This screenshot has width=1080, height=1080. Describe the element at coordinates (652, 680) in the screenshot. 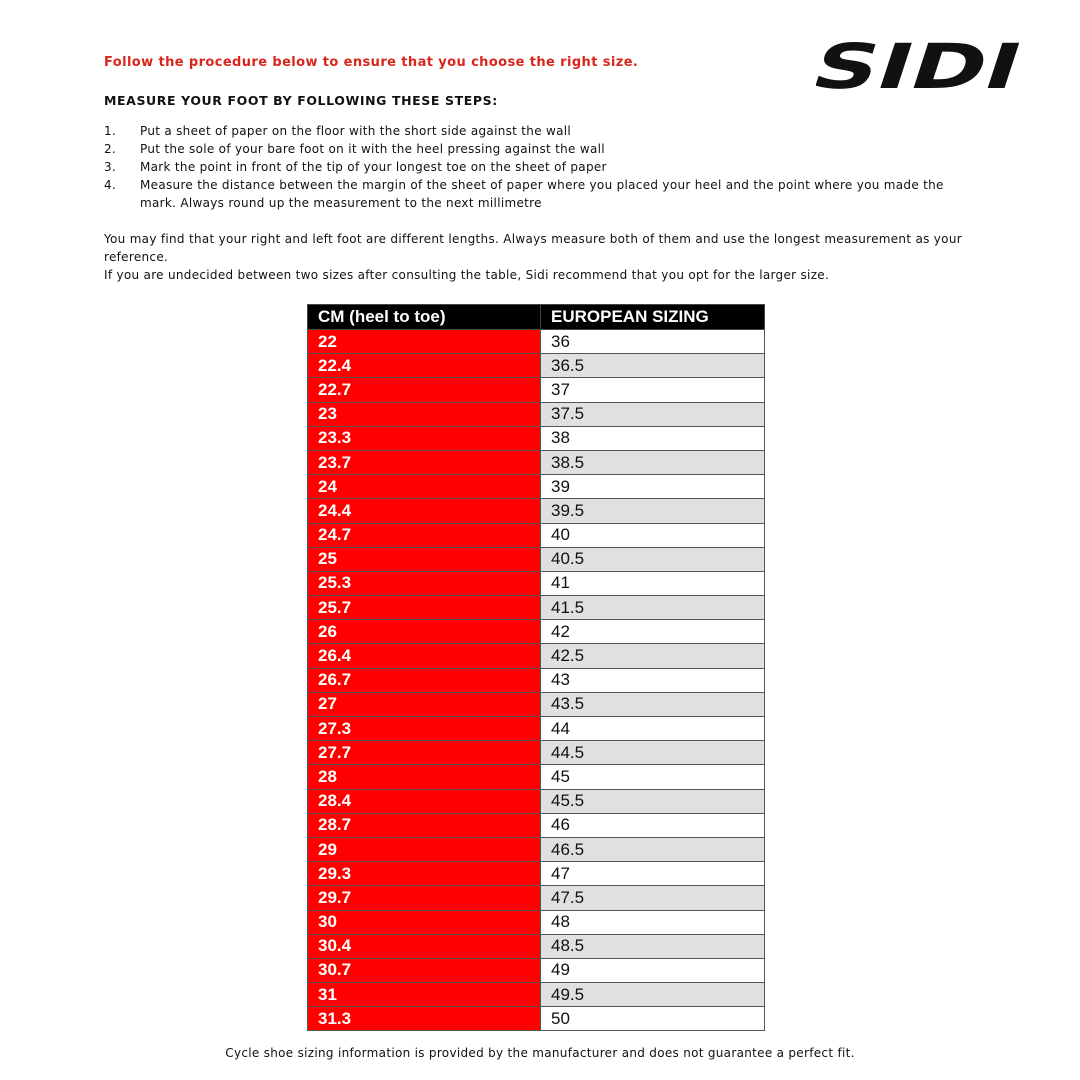

I see `eu-size-cell: 43` at that location.